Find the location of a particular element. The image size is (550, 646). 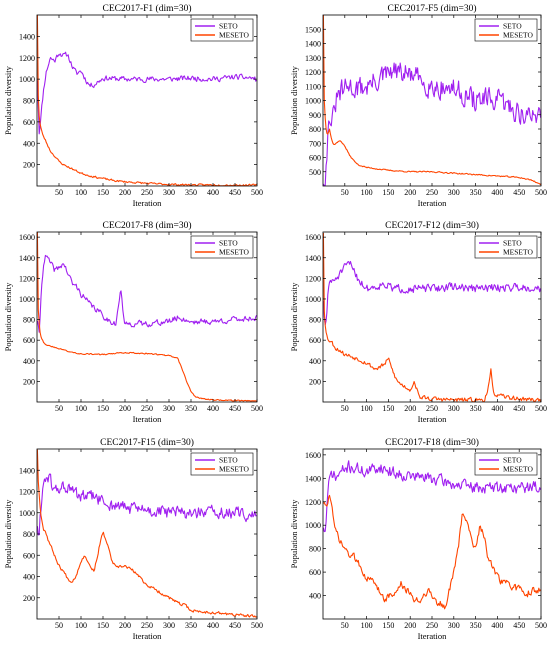

y-tick-label: 1600 is located at coordinates (313, 455).